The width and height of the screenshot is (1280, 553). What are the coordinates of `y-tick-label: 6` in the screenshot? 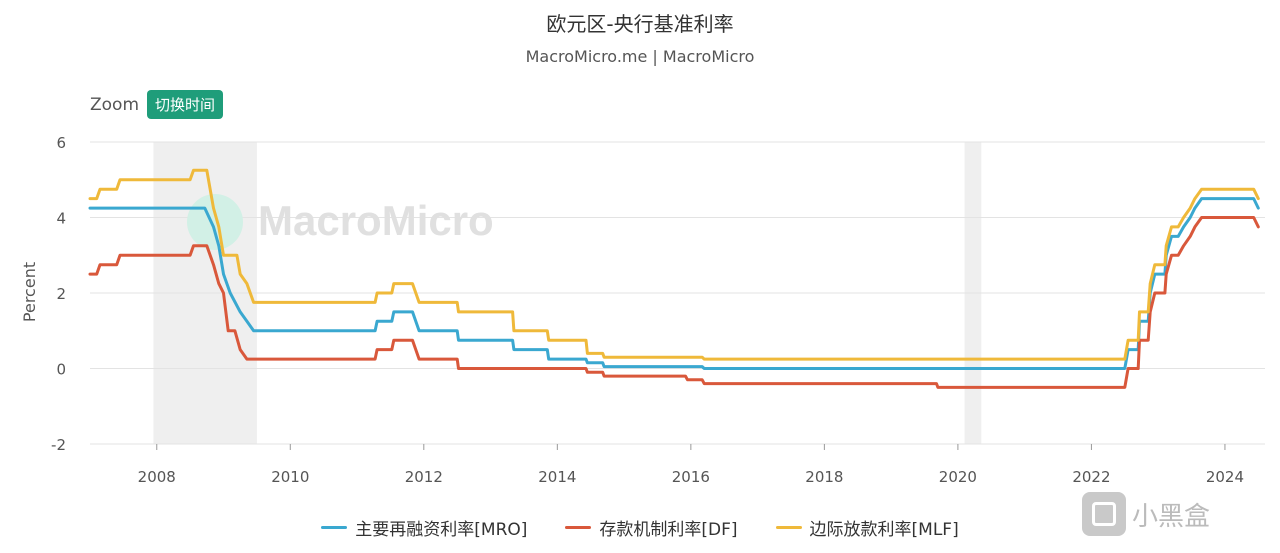 It's located at (61, 143).